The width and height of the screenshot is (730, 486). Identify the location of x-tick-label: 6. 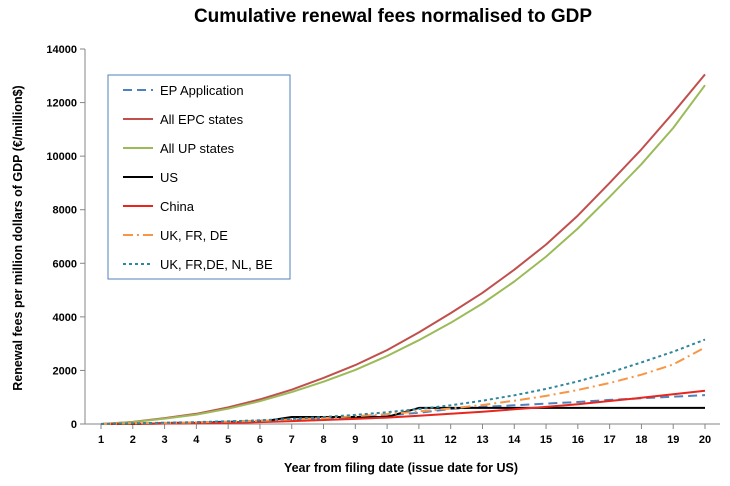
(260, 440).